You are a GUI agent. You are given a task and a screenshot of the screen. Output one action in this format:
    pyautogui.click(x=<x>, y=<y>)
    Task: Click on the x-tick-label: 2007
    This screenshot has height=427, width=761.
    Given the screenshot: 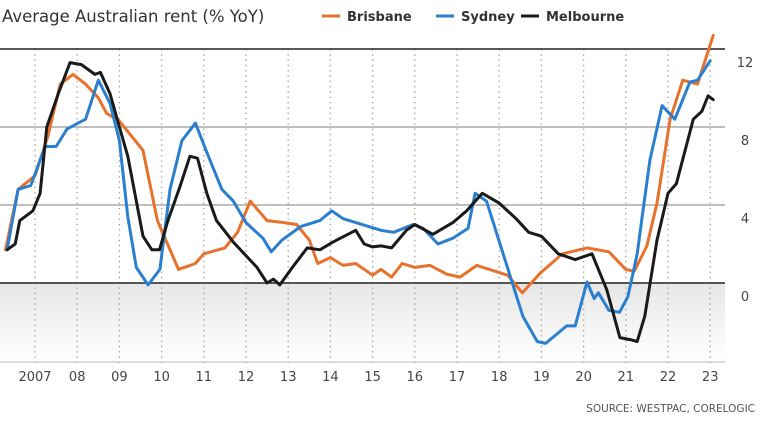 What is the action you would take?
    pyautogui.click(x=34, y=377)
    